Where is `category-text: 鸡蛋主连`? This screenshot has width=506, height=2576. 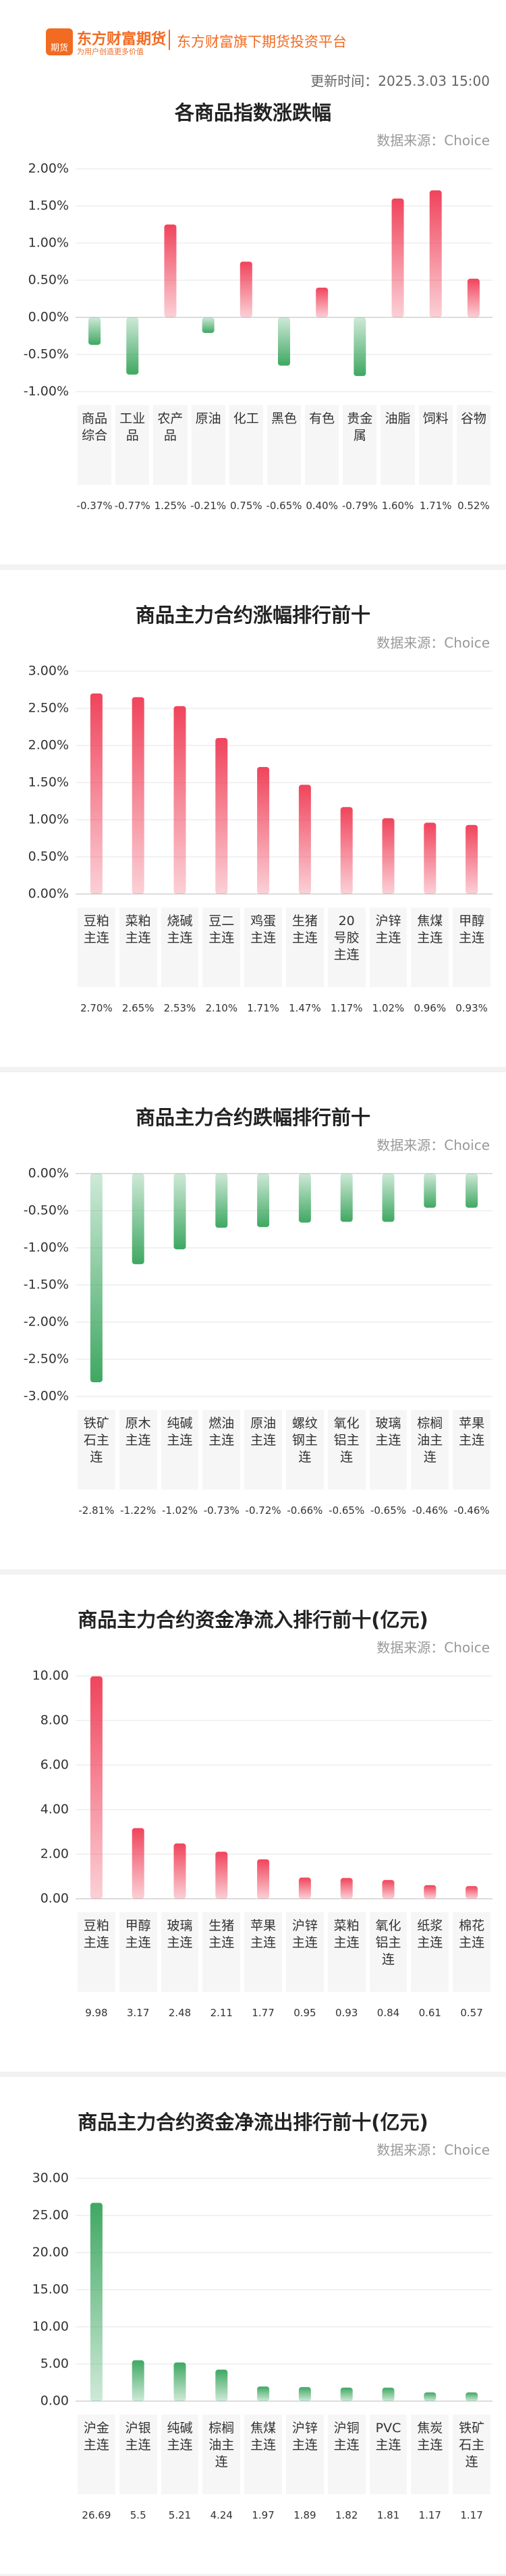 category-text: 鸡蛋主连 is located at coordinates (263, 929).